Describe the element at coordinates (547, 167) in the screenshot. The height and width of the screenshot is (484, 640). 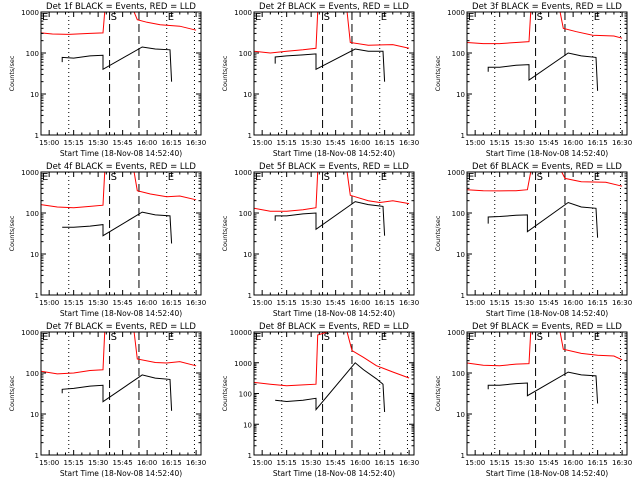
I see `chart-title: Det 6f BLACK = Events, RED = LLD` at that location.